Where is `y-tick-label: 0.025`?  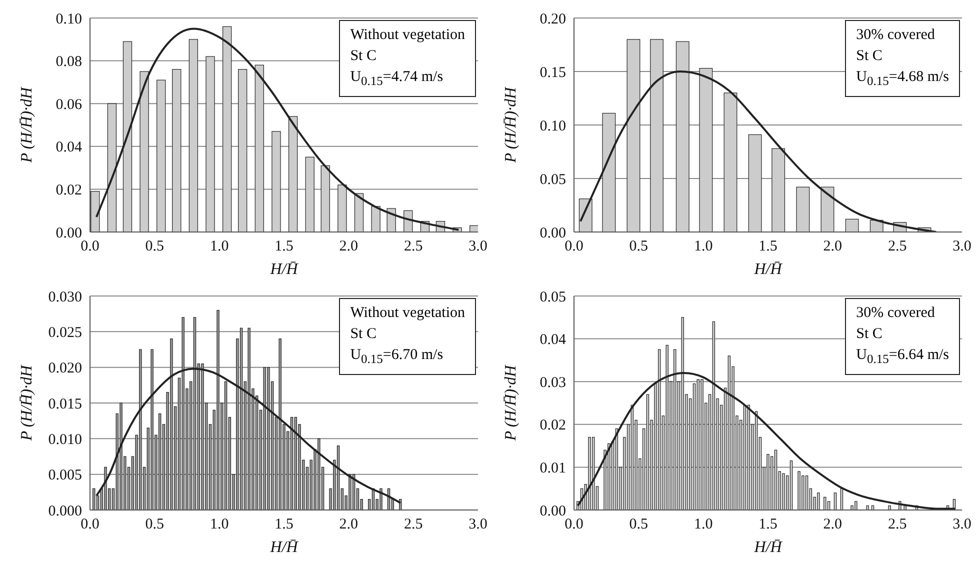 y-tick-label: 0.025 is located at coordinates (65, 332).